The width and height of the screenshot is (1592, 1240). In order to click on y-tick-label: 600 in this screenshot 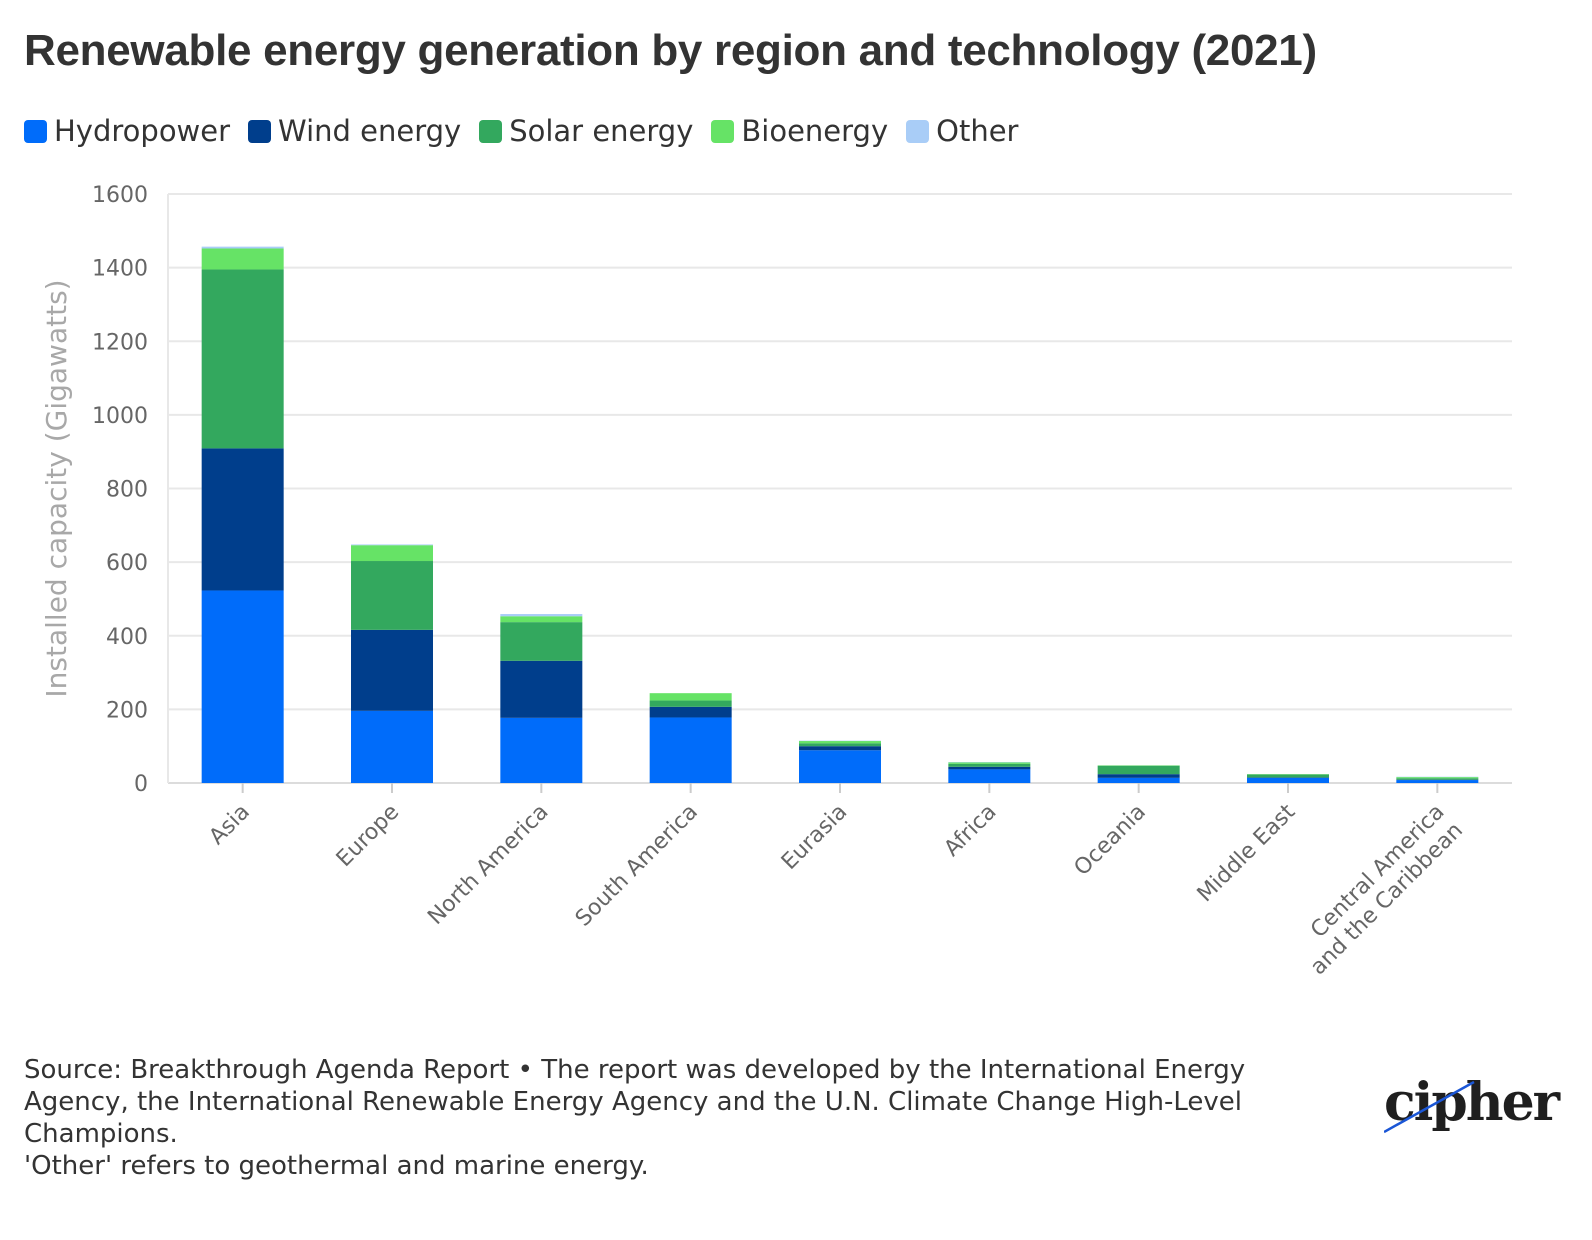, I will do `click(127, 563)`.